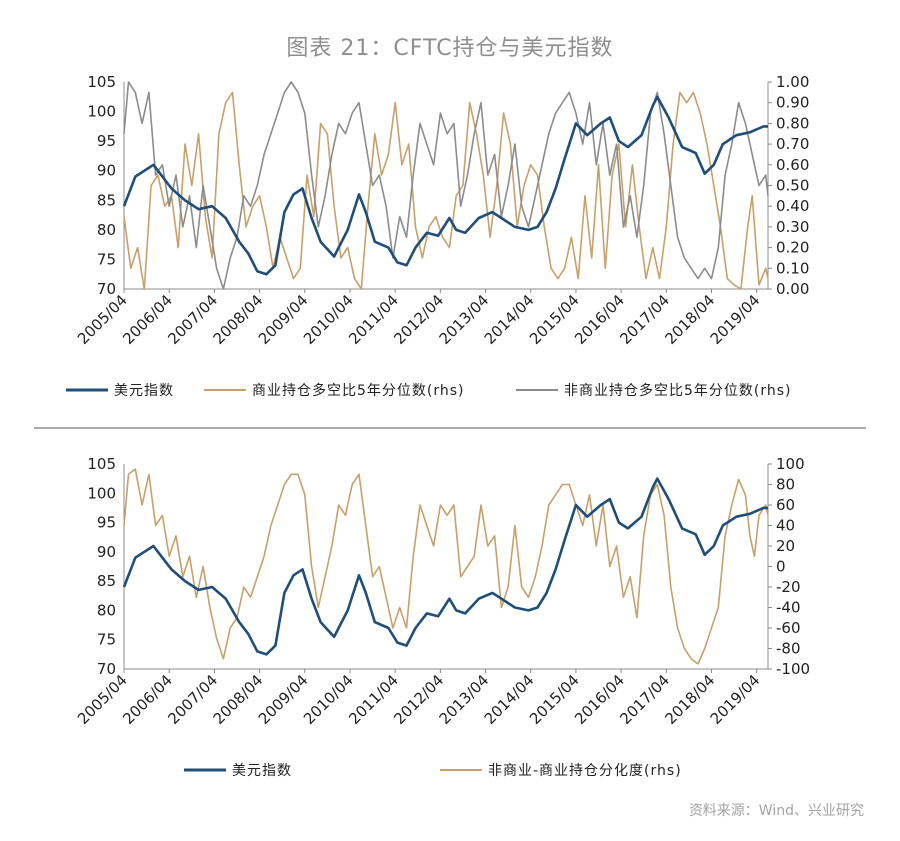 Image resolution: width=900 pixels, height=841 pixels. Describe the element at coordinates (678, 390) in the screenshot. I see `legend-label-noncommercial: 非商业持仓多空比5年分位数(rhs)` at that location.